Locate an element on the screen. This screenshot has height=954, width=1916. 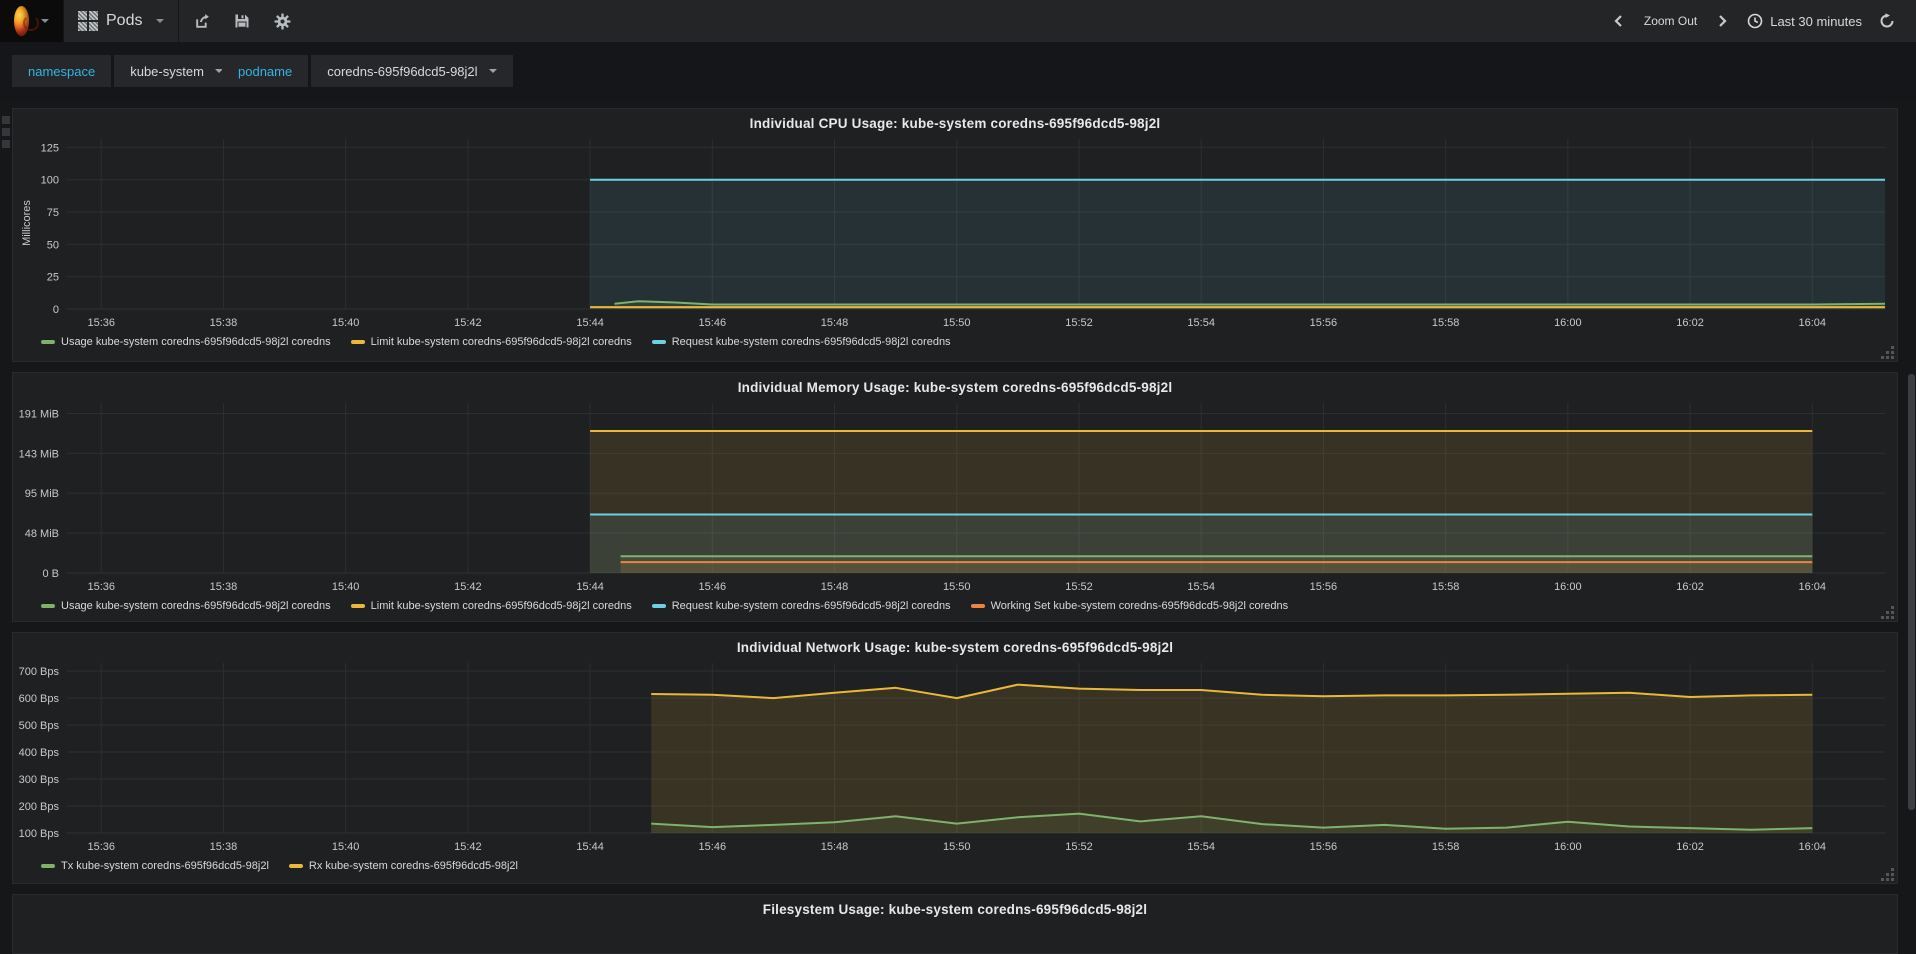
row-drag-handle is located at coordinates (6, 132).